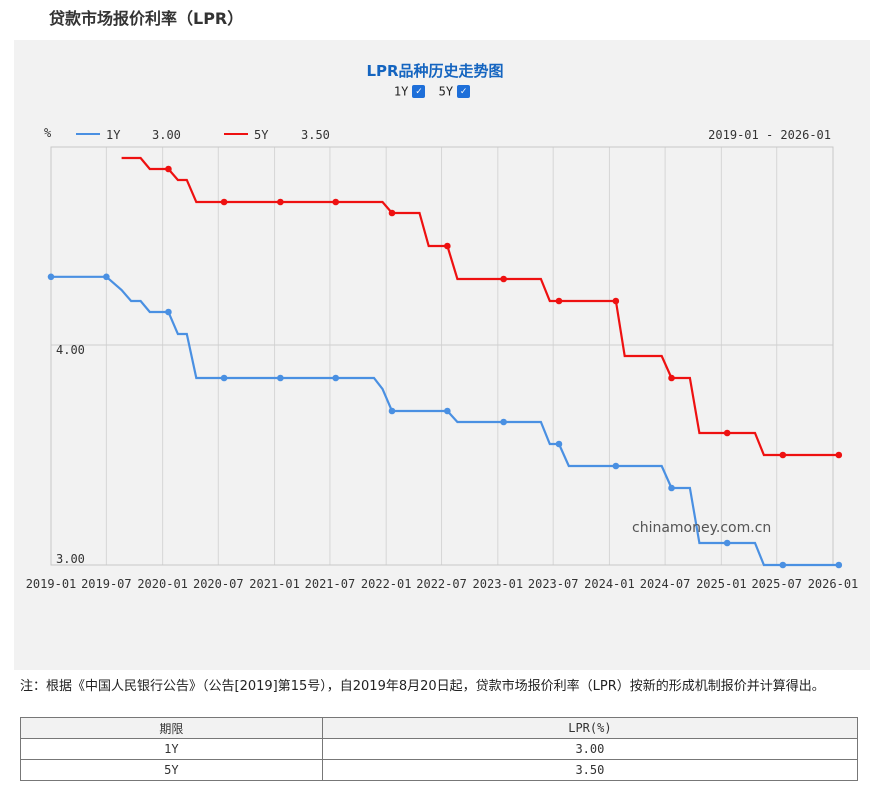  What do you see at coordinates (464, 91) in the screenshot?
I see `toggle-5y-checkbox: ✓` at bounding box center [464, 91].